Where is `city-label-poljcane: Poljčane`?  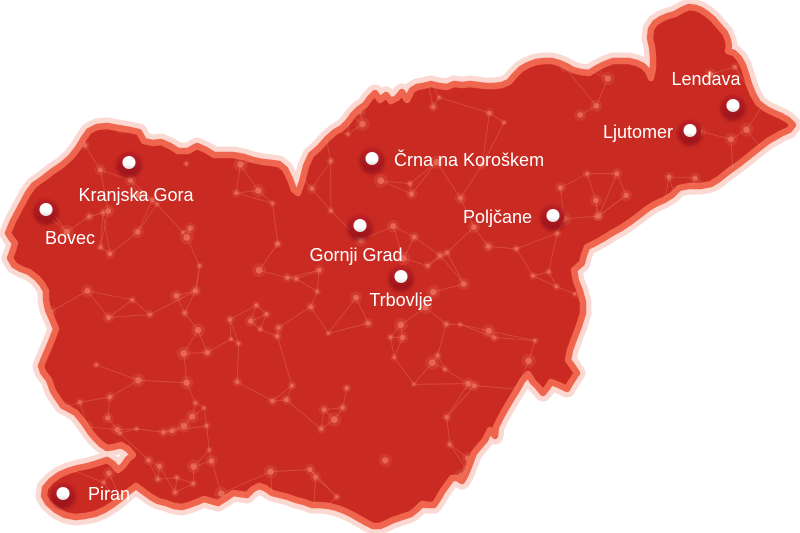
city-label-poljcane: Poljčane is located at coordinates (497, 217).